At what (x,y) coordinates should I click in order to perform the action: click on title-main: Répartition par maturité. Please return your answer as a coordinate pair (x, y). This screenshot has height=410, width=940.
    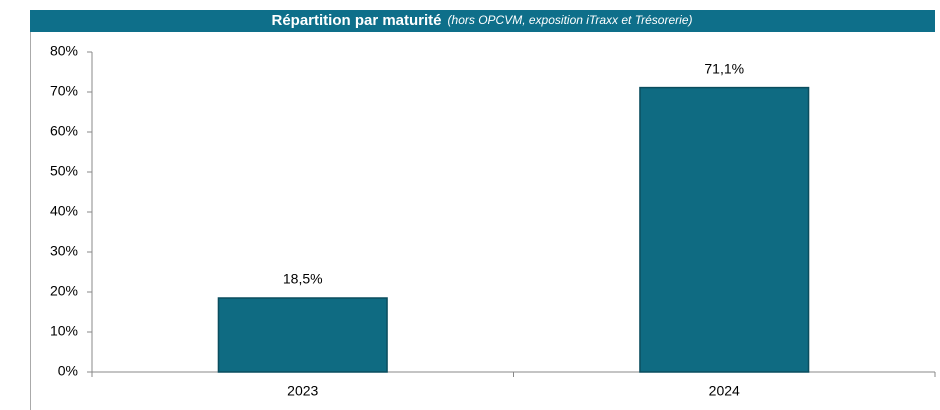
    Looking at the image, I should click on (357, 20).